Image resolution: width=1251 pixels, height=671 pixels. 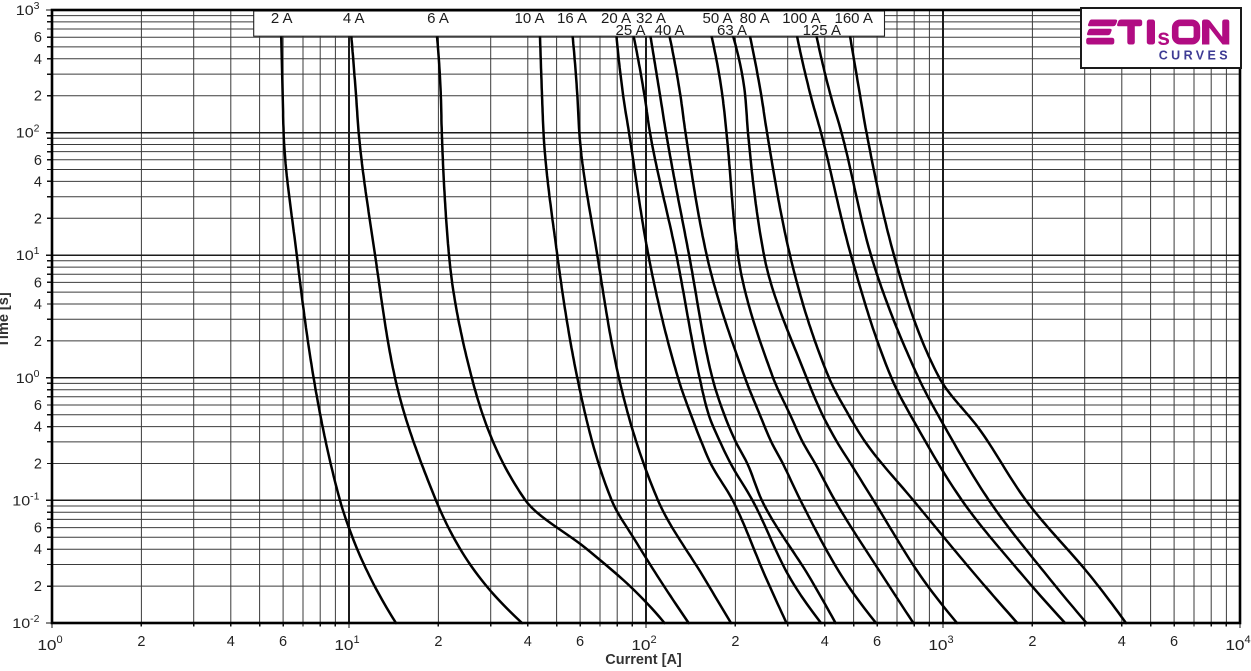 What do you see at coordinates (25, 499) in the screenshot?
I see `svg-text: 10⁻¹` at bounding box center [25, 499].